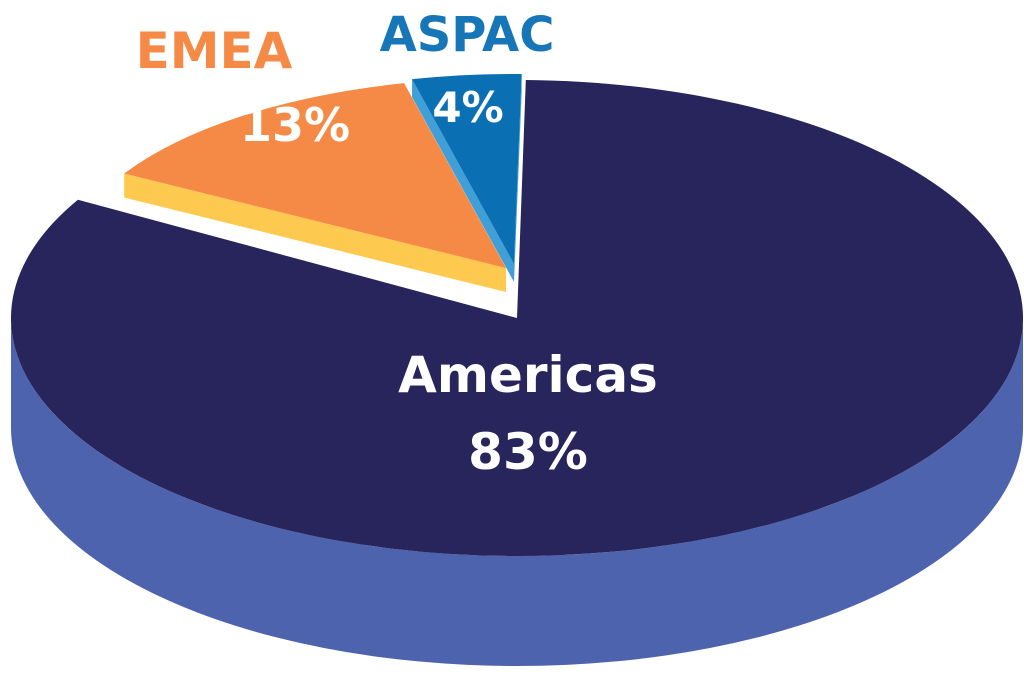 The image size is (1024, 676). Describe the element at coordinates (214, 51) in the screenshot. I see `slice-name-emea: EMEA` at that location.